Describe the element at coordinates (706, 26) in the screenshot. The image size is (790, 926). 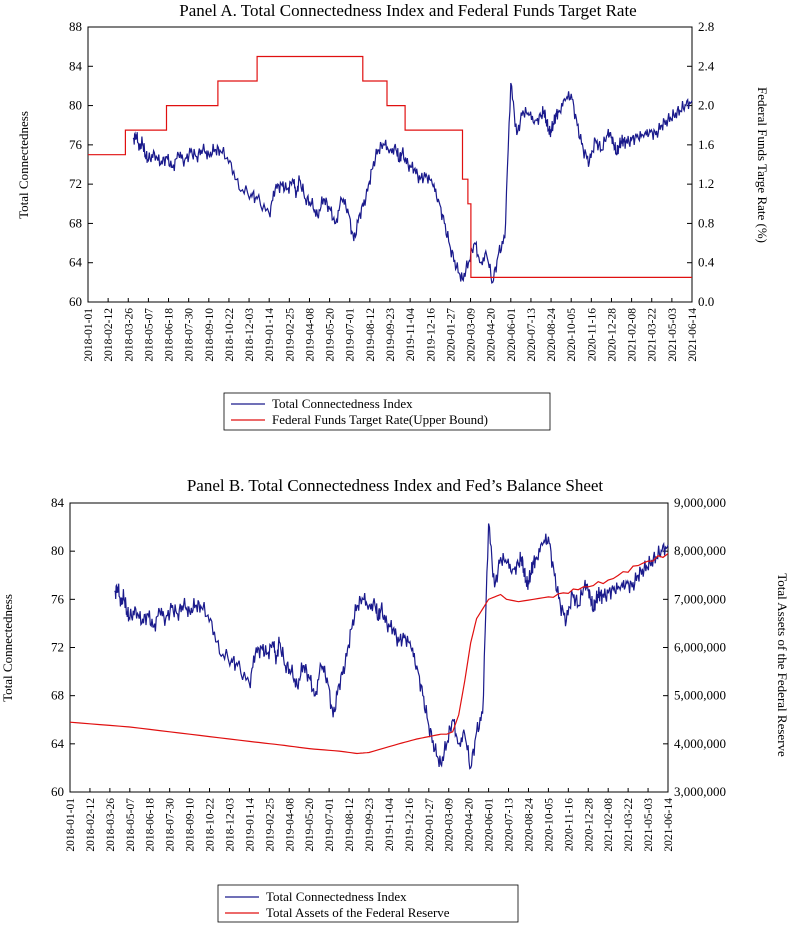
I see `A-right-tick-label: 2.8` at that location.